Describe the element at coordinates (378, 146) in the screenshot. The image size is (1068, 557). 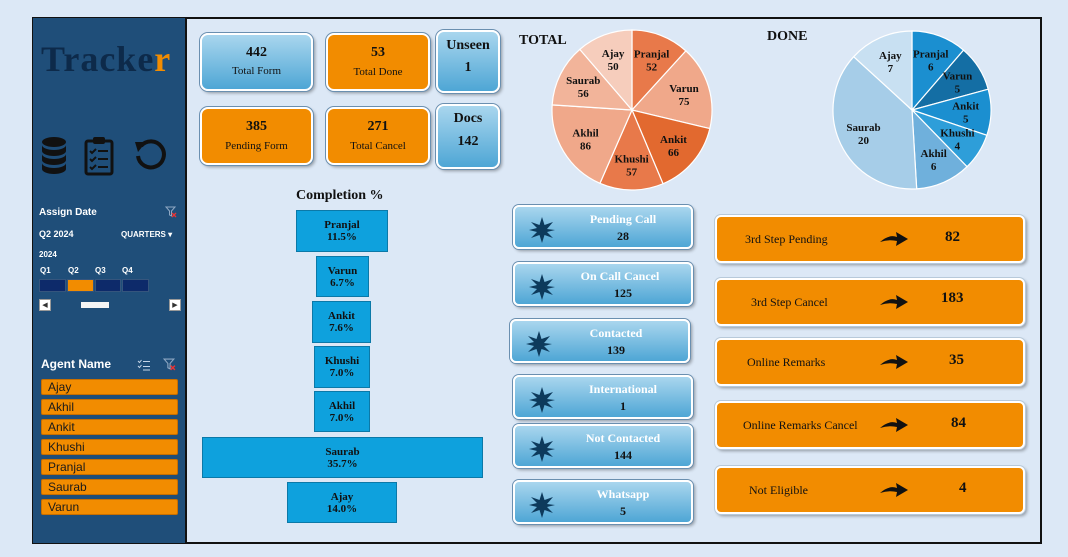
I see `kpi-label: Total Cancel` at that location.